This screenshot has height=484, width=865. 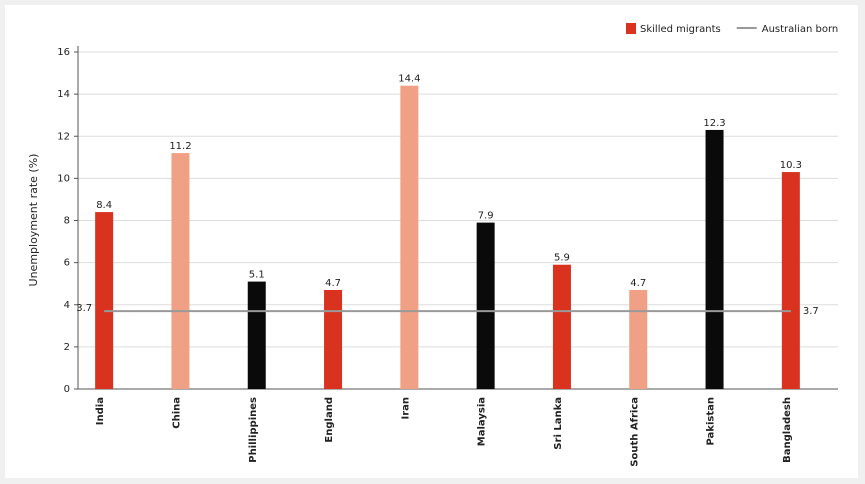 I want to click on x-tick-label: Pakistan, so click(x=711, y=421).